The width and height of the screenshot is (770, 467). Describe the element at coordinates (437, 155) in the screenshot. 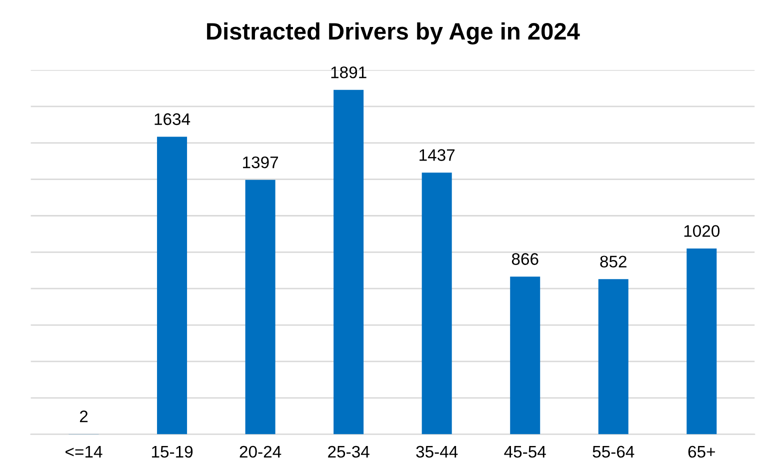

I see `data-label: 1437` at that location.